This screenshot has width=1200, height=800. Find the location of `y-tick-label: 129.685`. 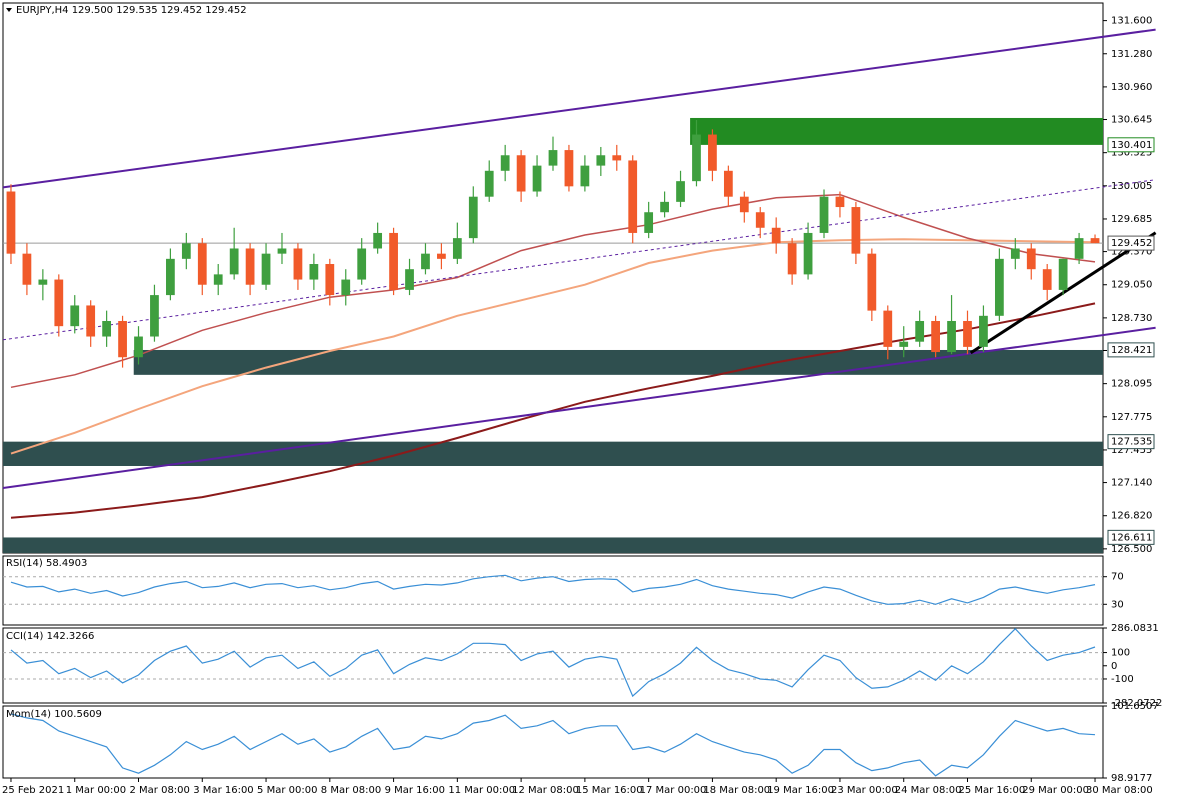

y-tick-label: 129.685 is located at coordinates (1131, 219).